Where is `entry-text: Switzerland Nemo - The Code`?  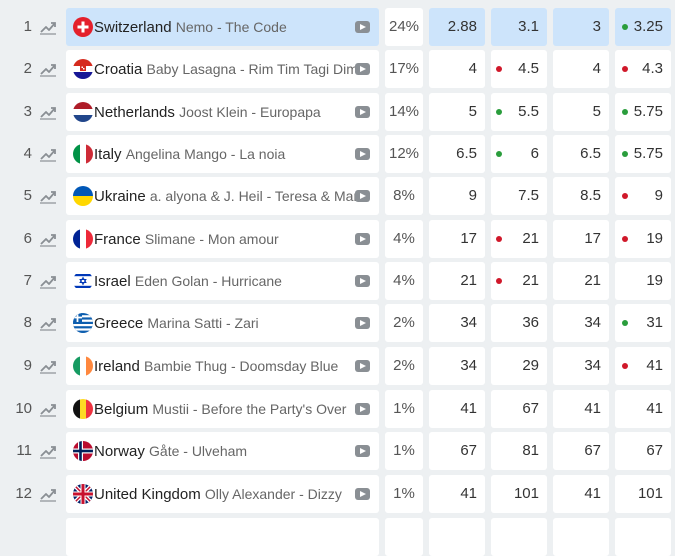
entry-text: Switzerland Nemo - The Code is located at coordinates (190, 27).